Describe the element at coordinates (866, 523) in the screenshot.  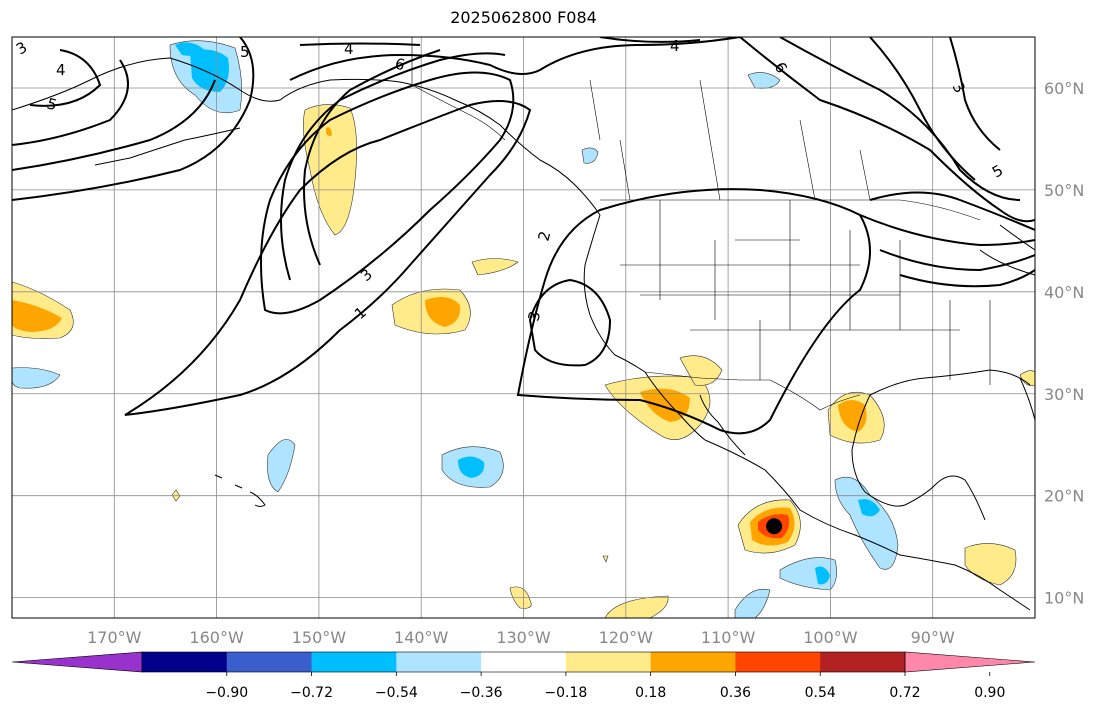
I see `neg-anomaly-mexico` at that location.